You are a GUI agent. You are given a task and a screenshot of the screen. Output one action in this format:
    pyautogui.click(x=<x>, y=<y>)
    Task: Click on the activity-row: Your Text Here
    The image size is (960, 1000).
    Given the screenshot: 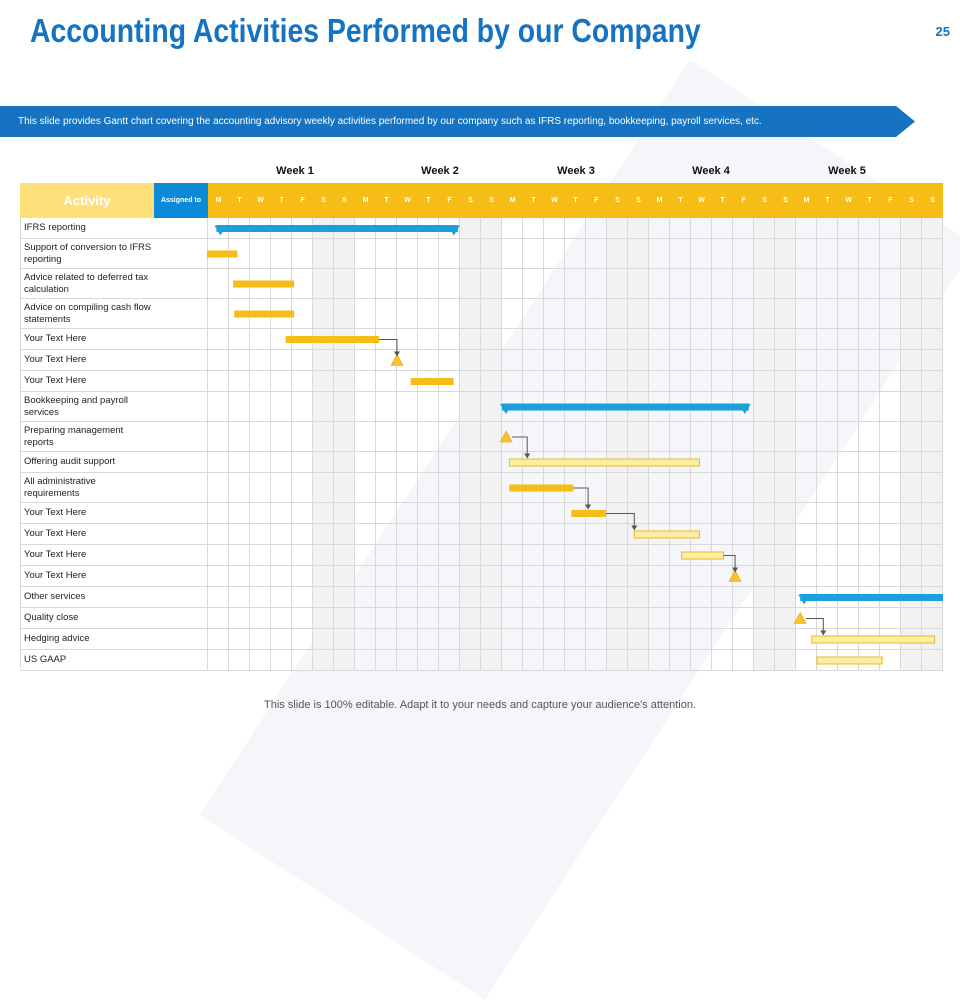 What is the action you would take?
    pyautogui.click(x=114, y=381)
    